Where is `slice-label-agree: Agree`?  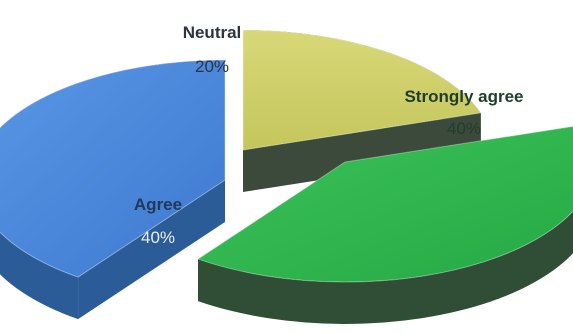 slice-label-agree: Agree is located at coordinates (158, 204).